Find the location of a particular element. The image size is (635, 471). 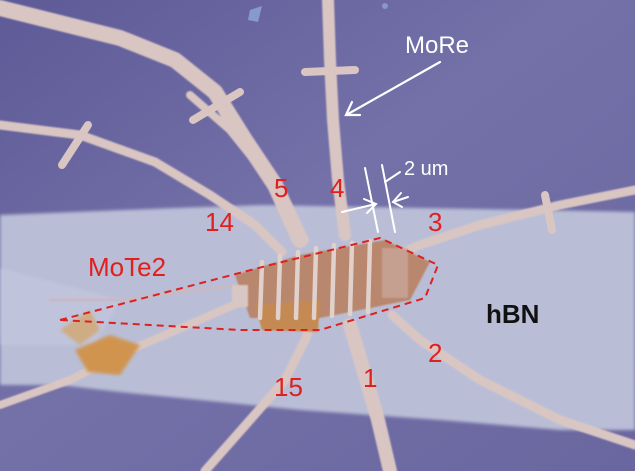

contact-label-5: 5 is located at coordinates (281, 188).